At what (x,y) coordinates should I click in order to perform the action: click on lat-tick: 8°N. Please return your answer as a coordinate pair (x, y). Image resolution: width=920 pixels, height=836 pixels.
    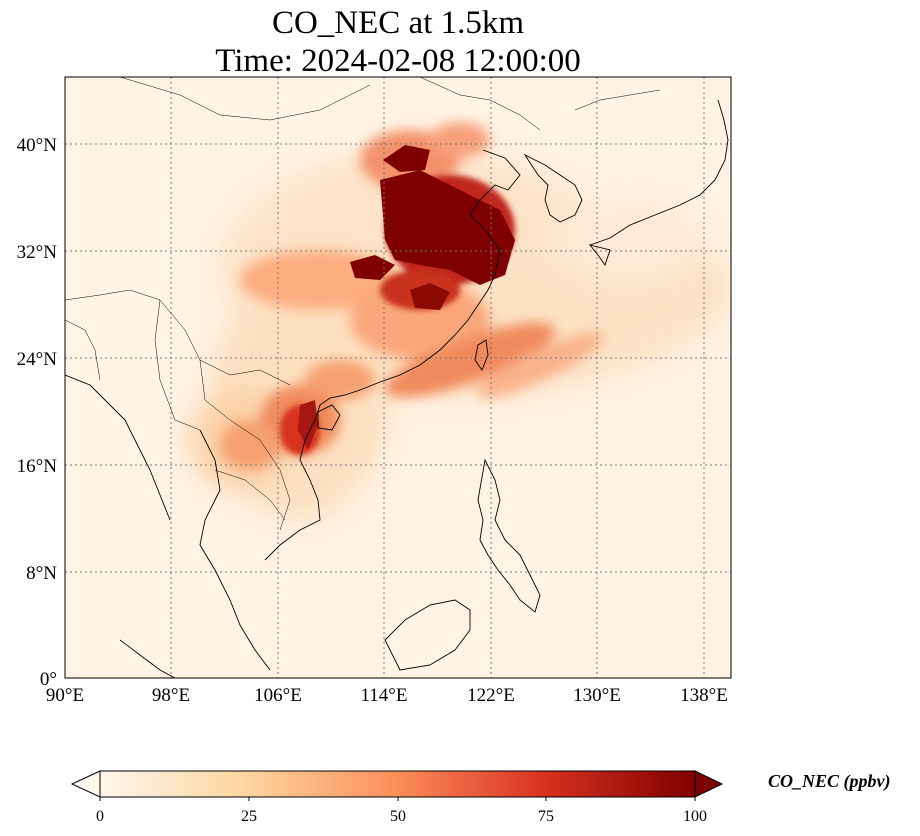
    Looking at the image, I should click on (41, 573).